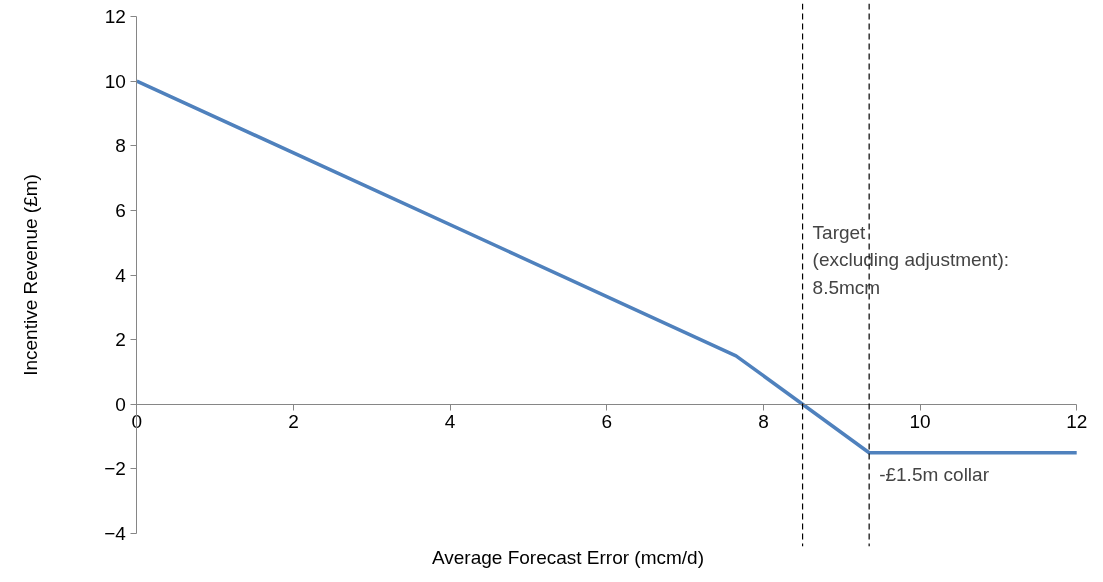 The height and width of the screenshot is (582, 1103). What do you see at coordinates (115, 81) in the screenshot?
I see `y-tick-label: 10` at bounding box center [115, 81].